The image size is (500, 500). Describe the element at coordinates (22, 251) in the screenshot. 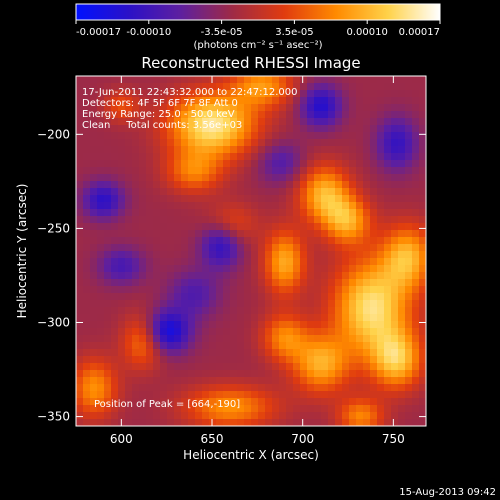

I see `y-axis-label: Heliocentric Y (arcsec)` at that location.